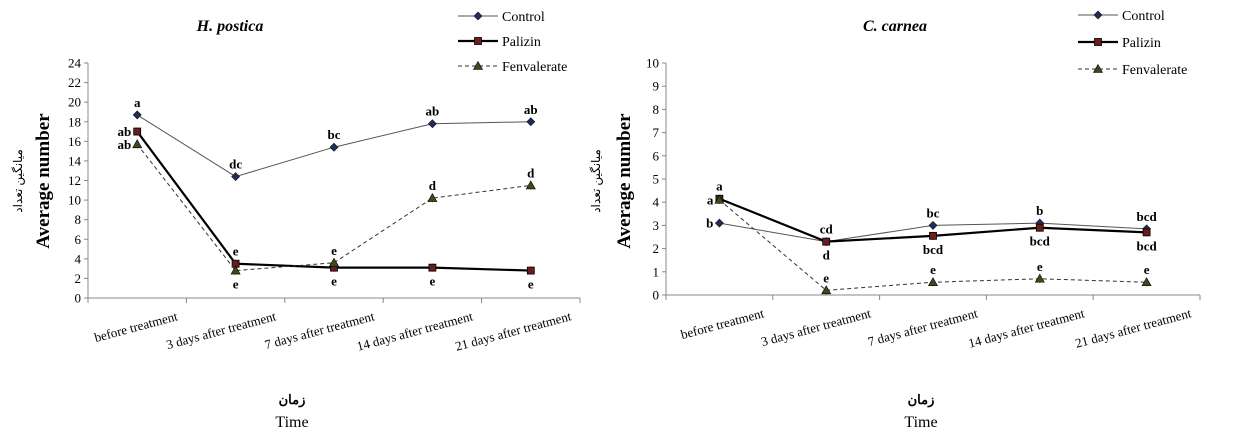 This screenshot has height=432, width=1237. Describe the element at coordinates (827, 229) in the screenshot. I see `significance-letter: cd` at that location.